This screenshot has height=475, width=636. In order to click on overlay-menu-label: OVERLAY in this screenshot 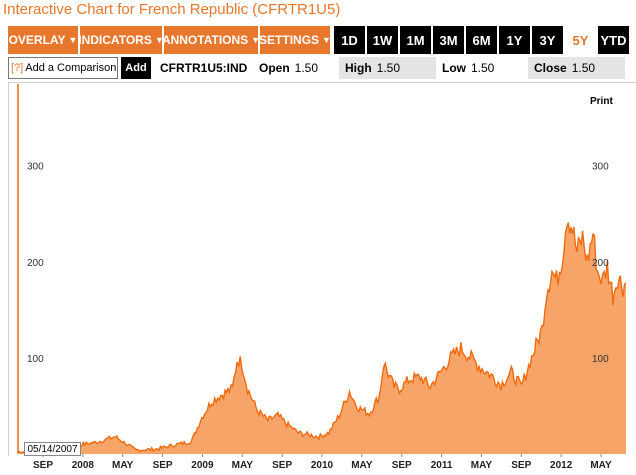, I will do `click(37, 40)`.